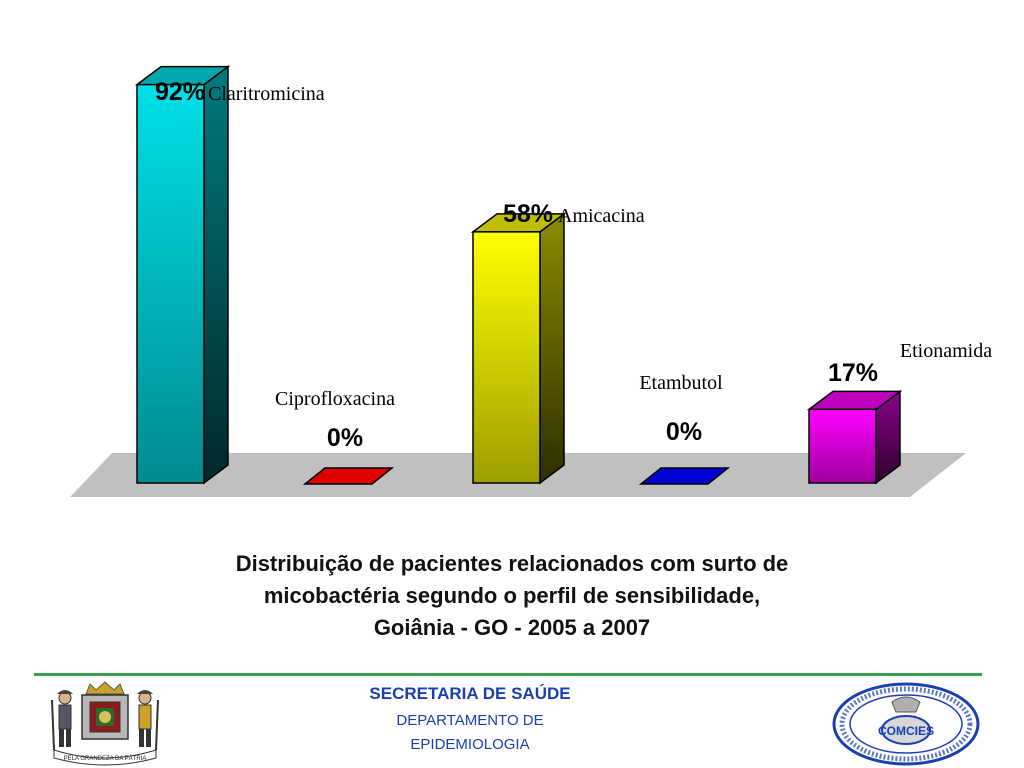  I want to click on bar-amicacina, so click(518, 348).